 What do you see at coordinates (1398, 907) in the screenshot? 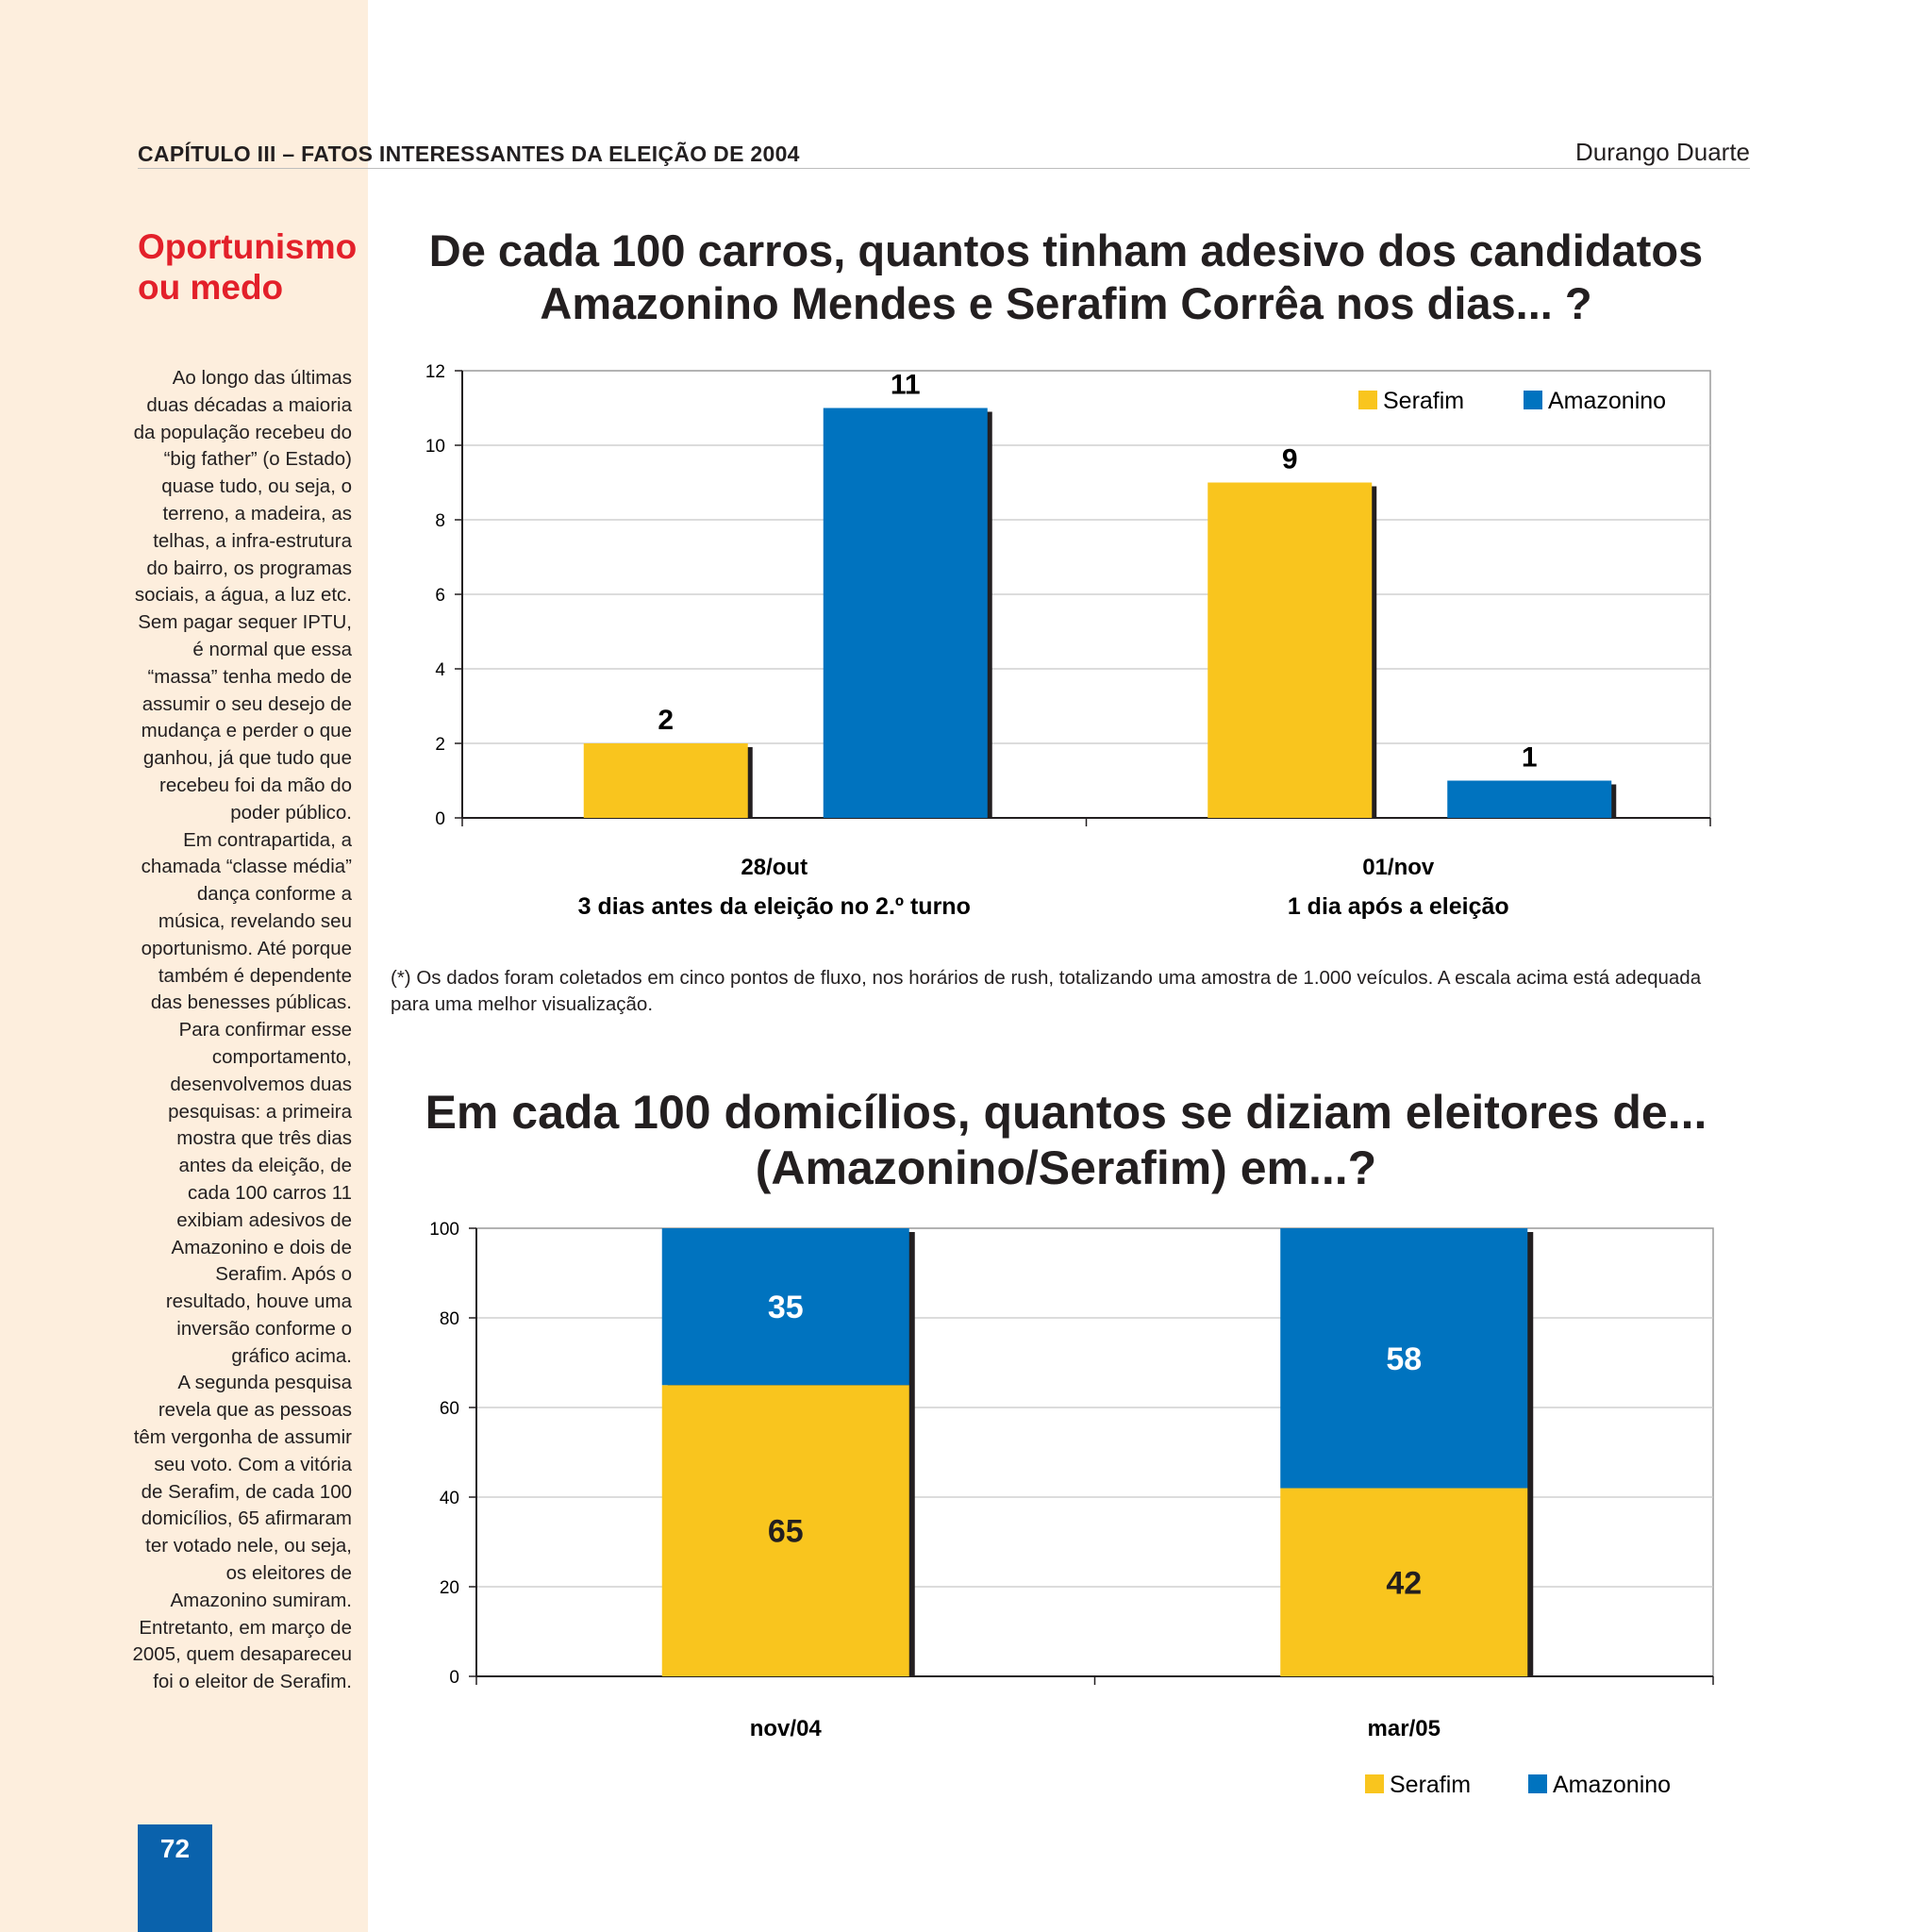
I see `chart1-category-sublabel: 1 dia após a eleição` at bounding box center [1398, 907].